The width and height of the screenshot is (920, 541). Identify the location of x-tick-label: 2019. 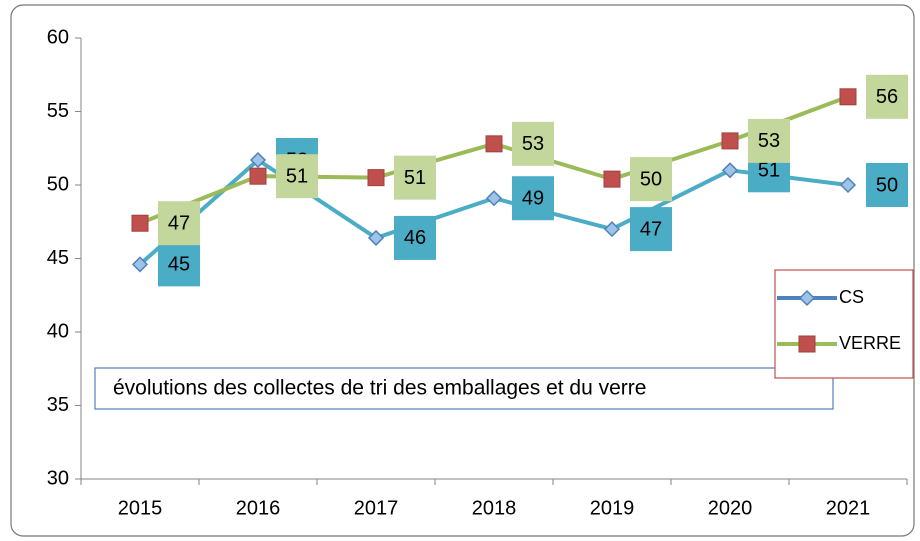
(612, 508).